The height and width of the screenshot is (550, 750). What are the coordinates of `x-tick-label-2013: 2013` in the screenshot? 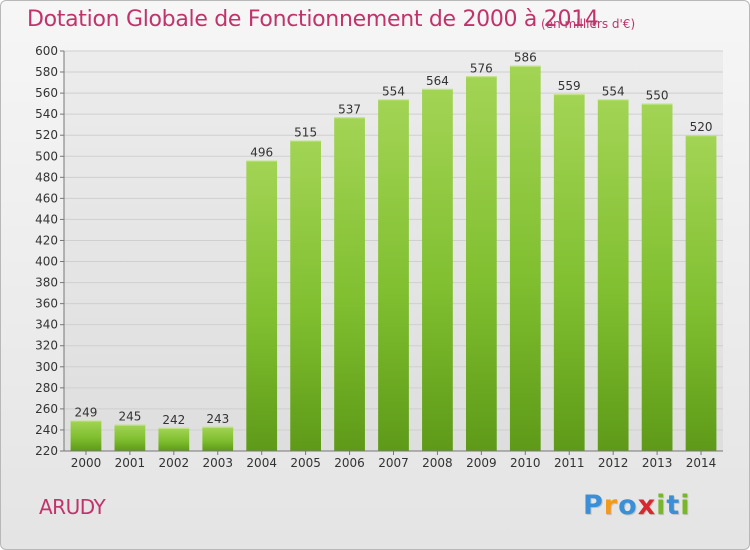 It's located at (657, 463).